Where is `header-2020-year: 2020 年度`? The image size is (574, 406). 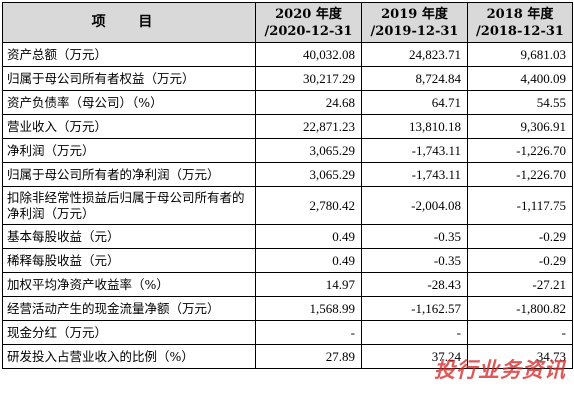
header-2020-year: 2020 年度 is located at coordinates (308, 14).